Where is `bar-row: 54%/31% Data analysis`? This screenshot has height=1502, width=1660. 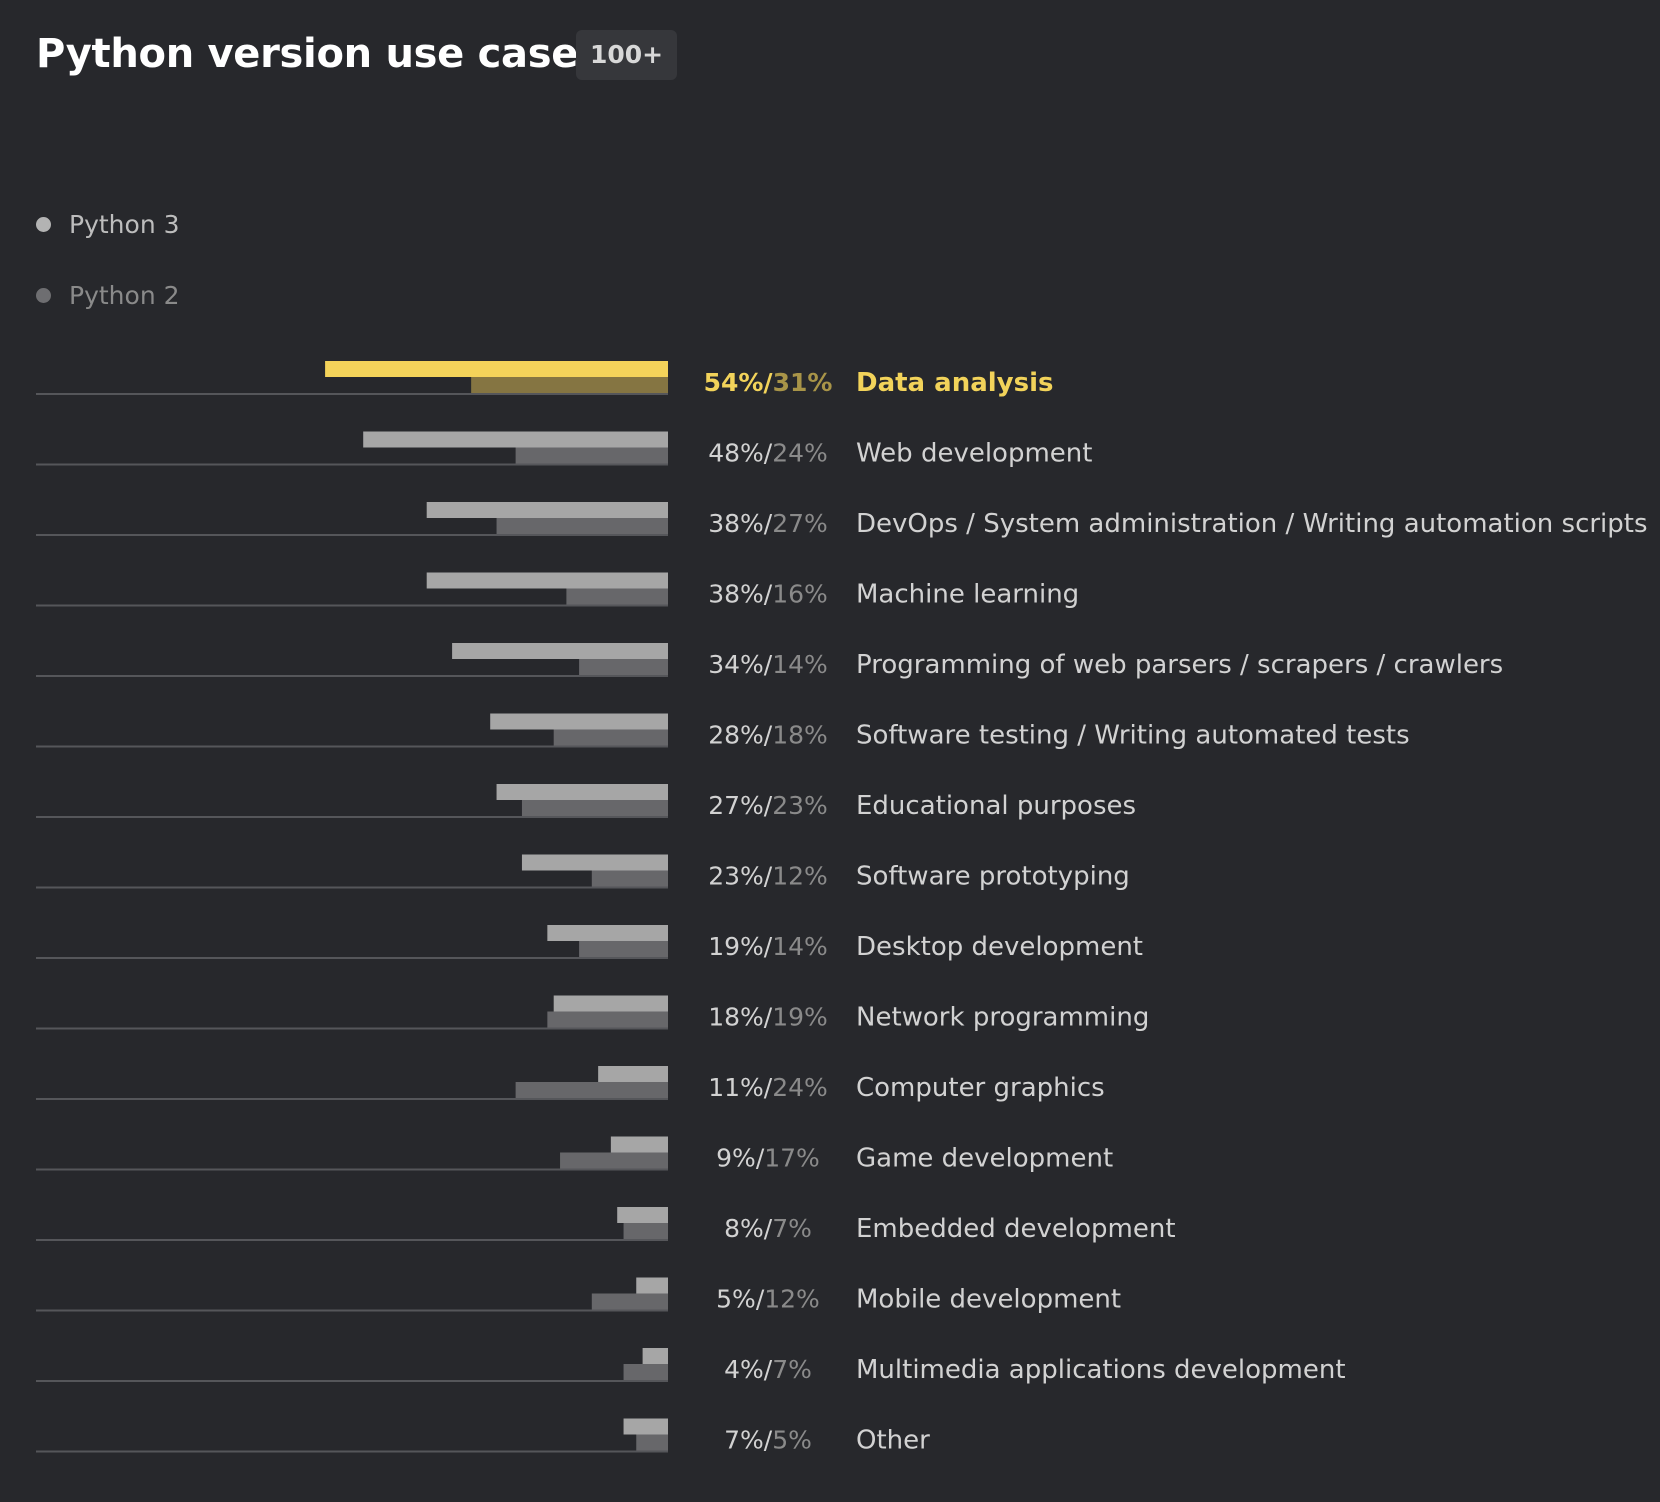
bar-row: 54%/31% Data analysis is located at coordinates (544, 379).